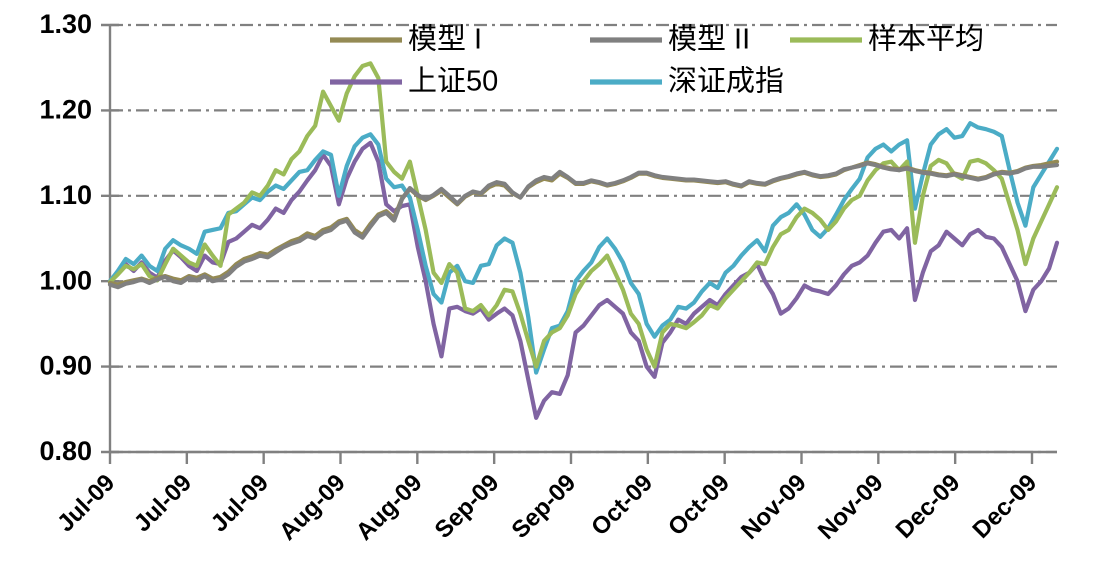 The width and height of the screenshot is (1095, 573). Describe the element at coordinates (453, 82) in the screenshot. I see `legend-label-4: 上证50` at that location.